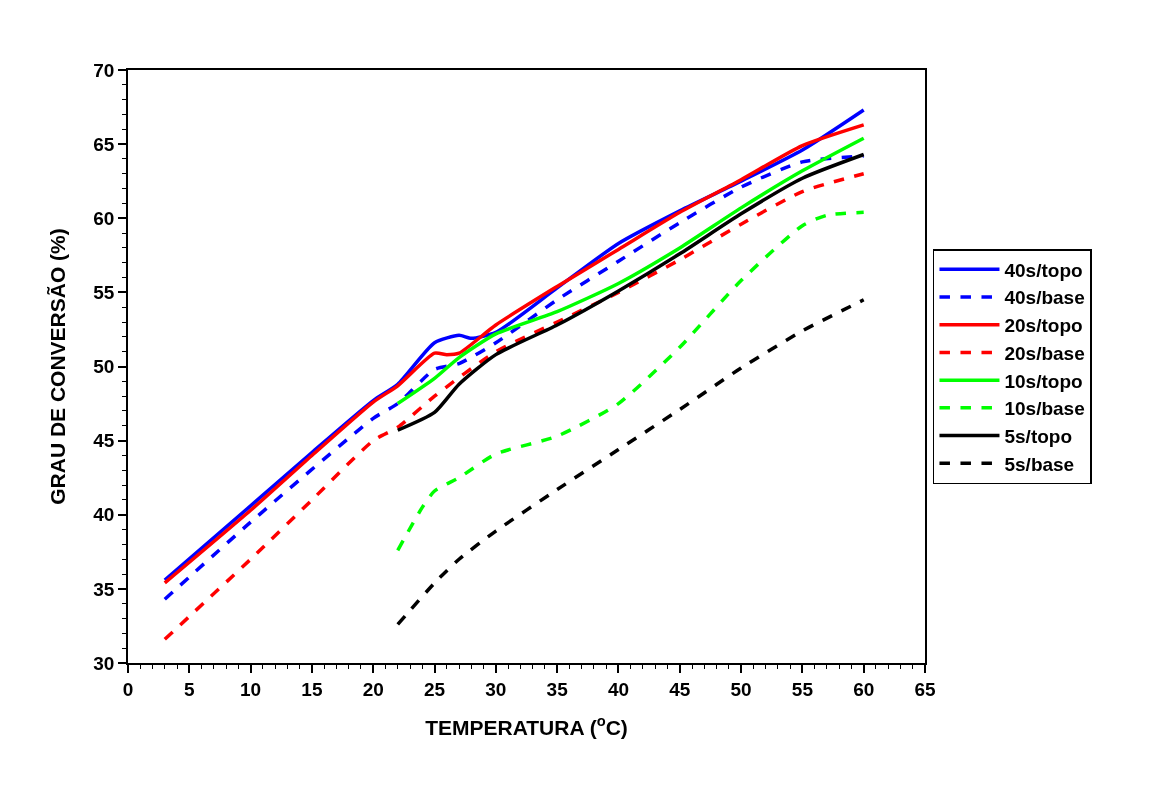  I want to click on x-tick-label: 35, so click(557, 689).